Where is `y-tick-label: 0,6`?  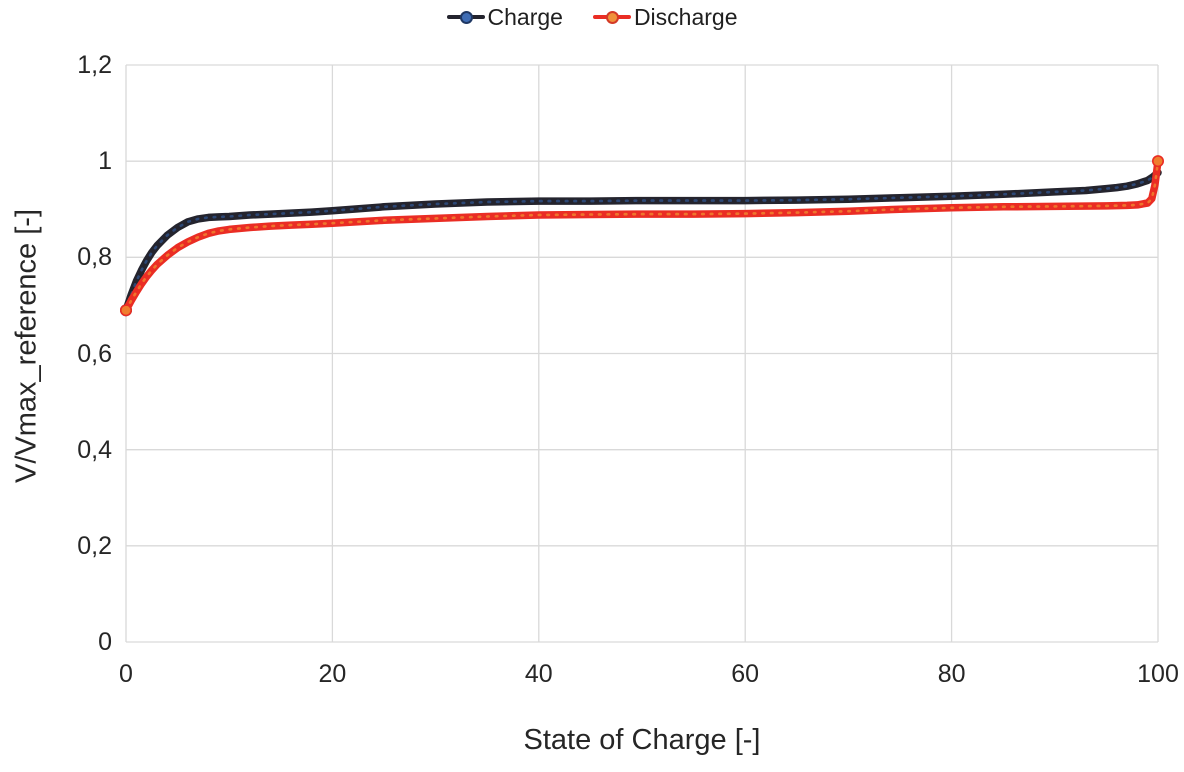 y-tick-label: 0,6 is located at coordinates (94, 353).